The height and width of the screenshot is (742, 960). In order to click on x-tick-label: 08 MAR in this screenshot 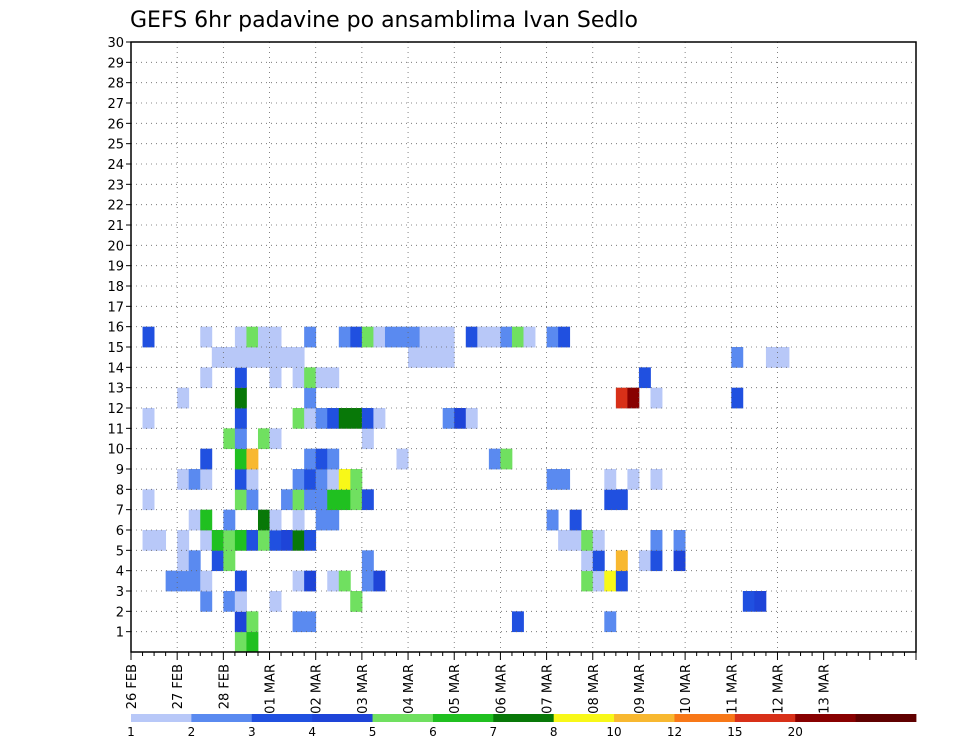, I will do `click(594, 689)`.